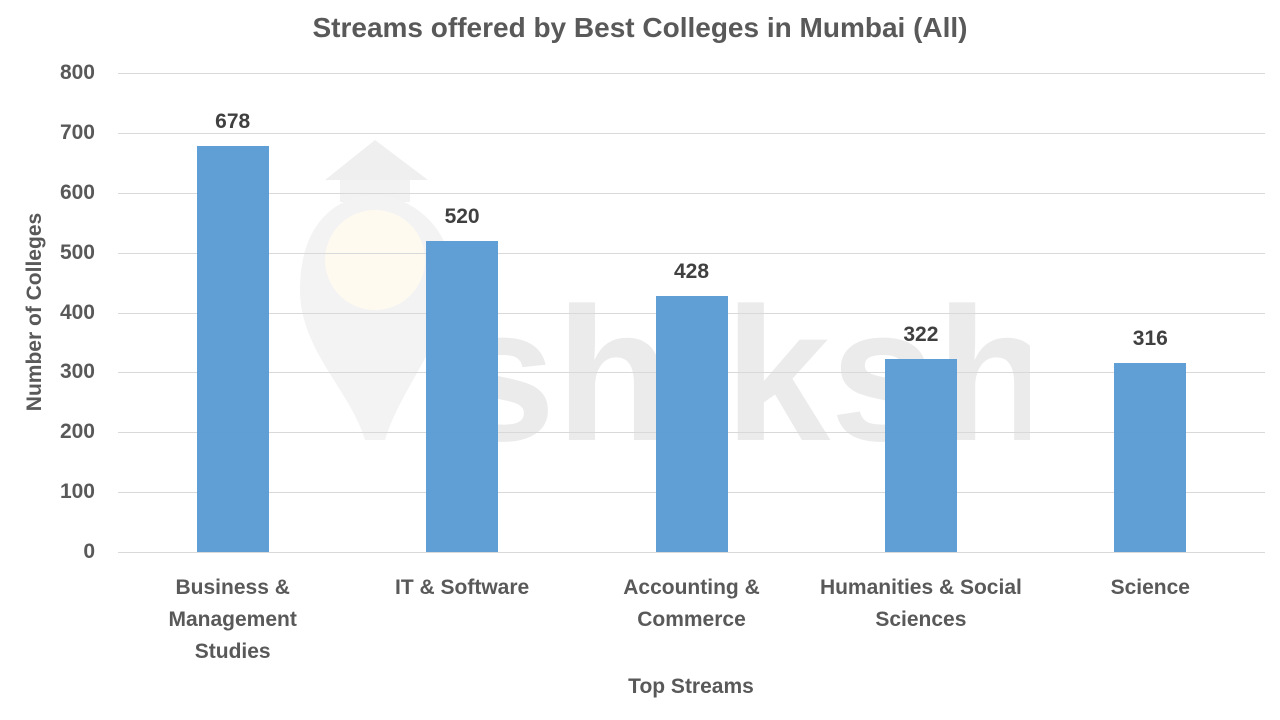 Image resolution: width=1280 pixels, height=720 pixels. I want to click on data-label: 520, so click(462, 216).